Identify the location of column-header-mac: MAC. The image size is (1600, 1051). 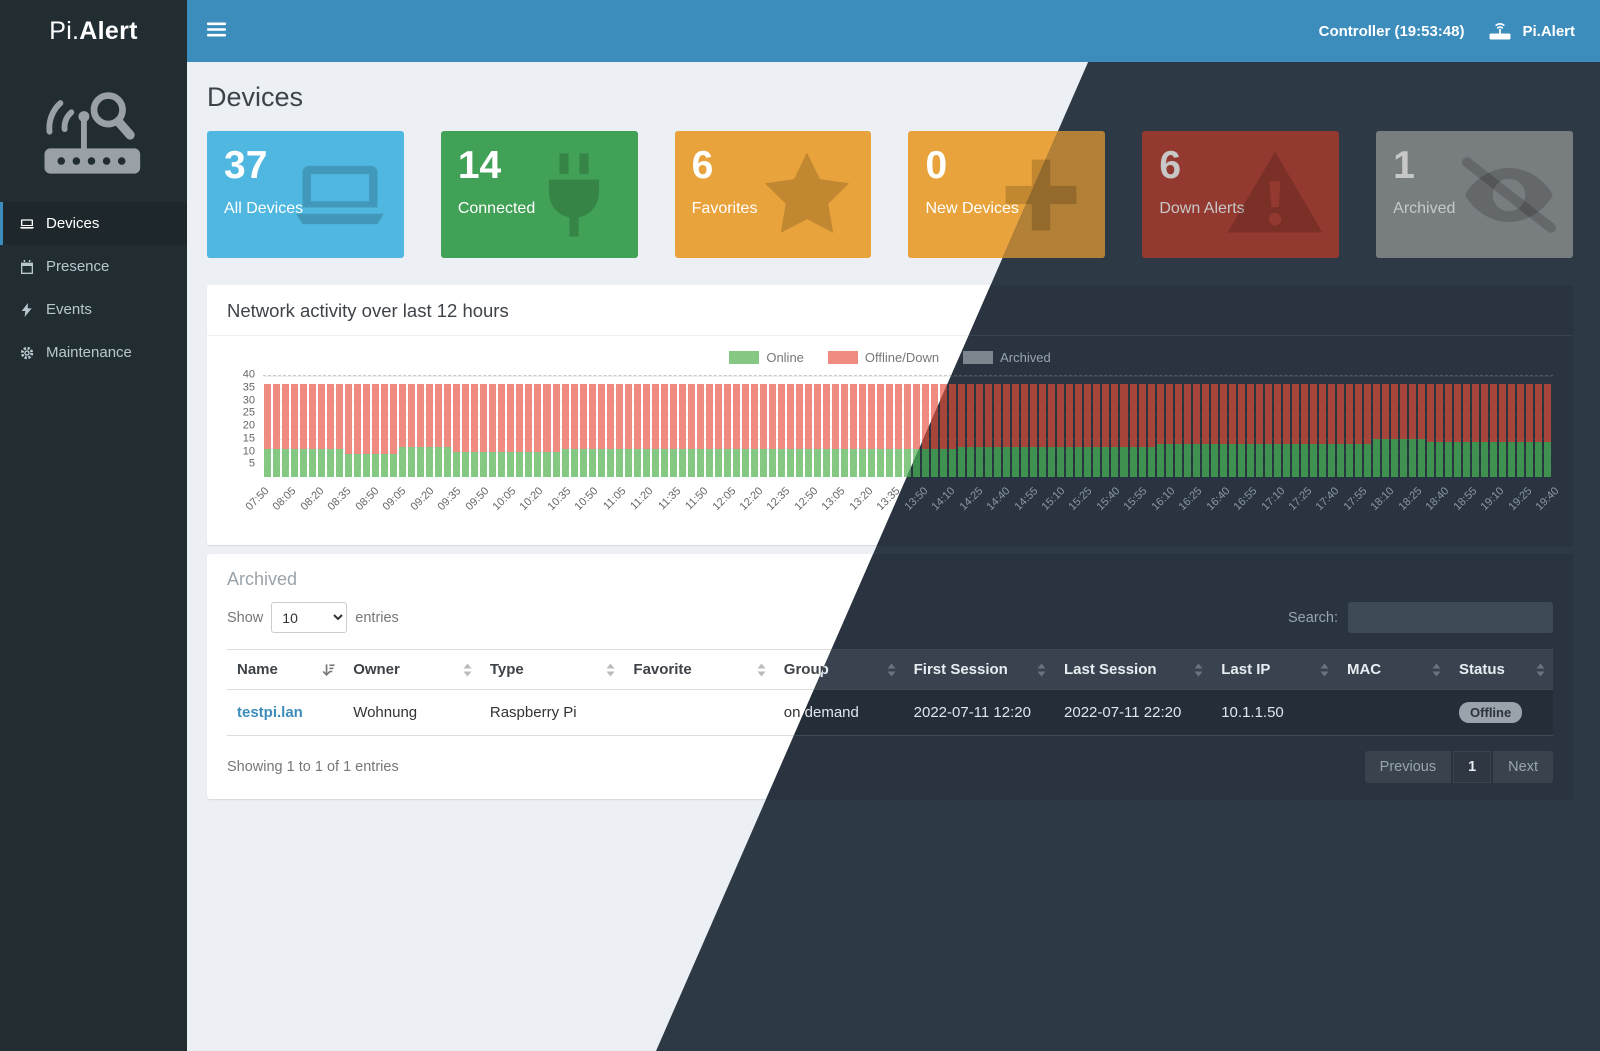
(1393, 669).